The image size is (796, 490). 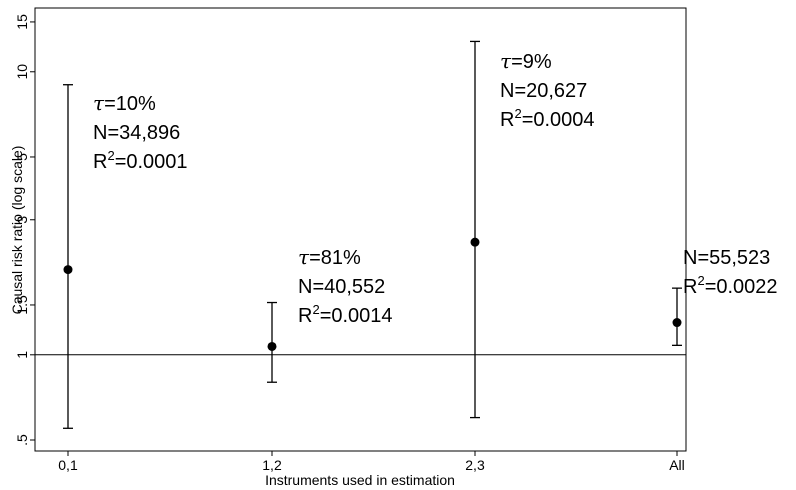 I want to click on x-tick-label: 0,1, so click(x=68, y=465).